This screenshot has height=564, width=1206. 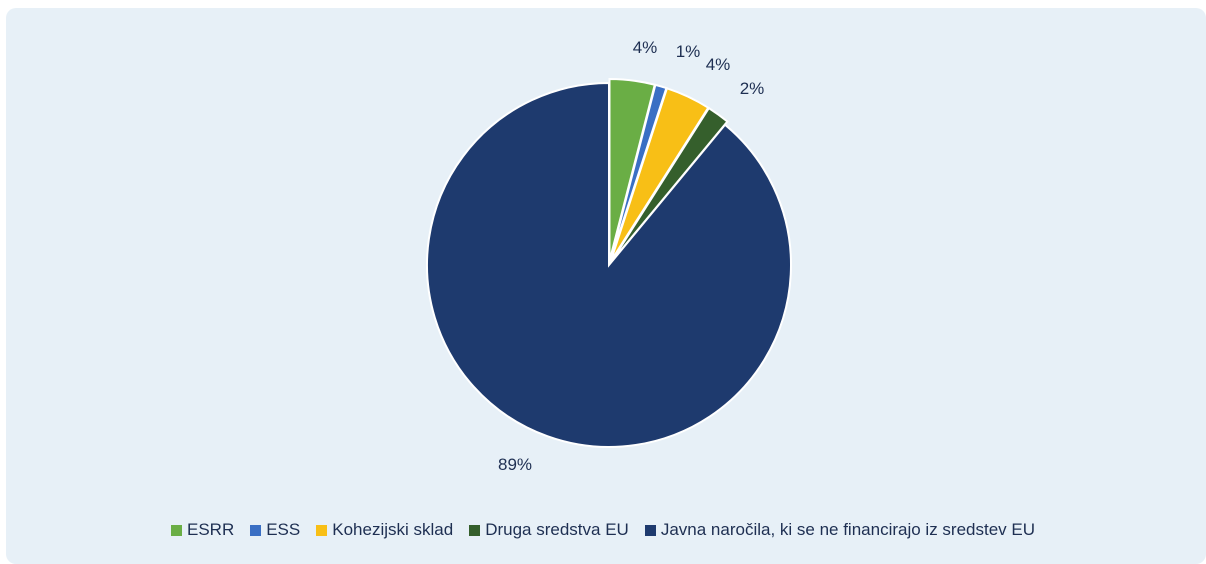 I want to click on pie-slice-druga-sredstva-eu, so click(x=669, y=184).